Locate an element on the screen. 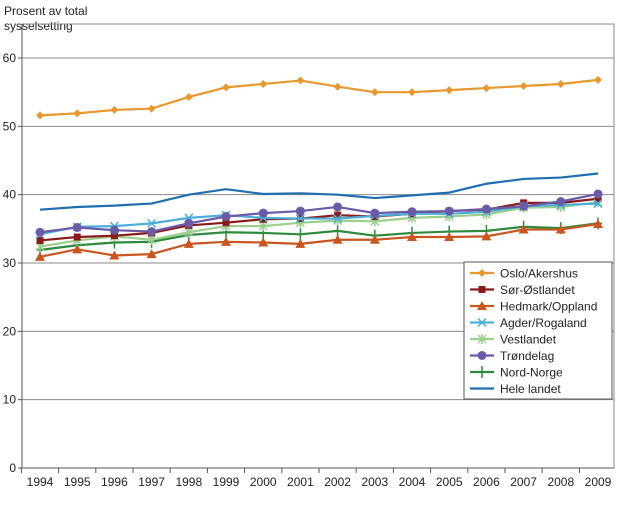 This screenshot has height=507, width=620. legend-item: Sør-Østlandet is located at coordinates (522, 290).